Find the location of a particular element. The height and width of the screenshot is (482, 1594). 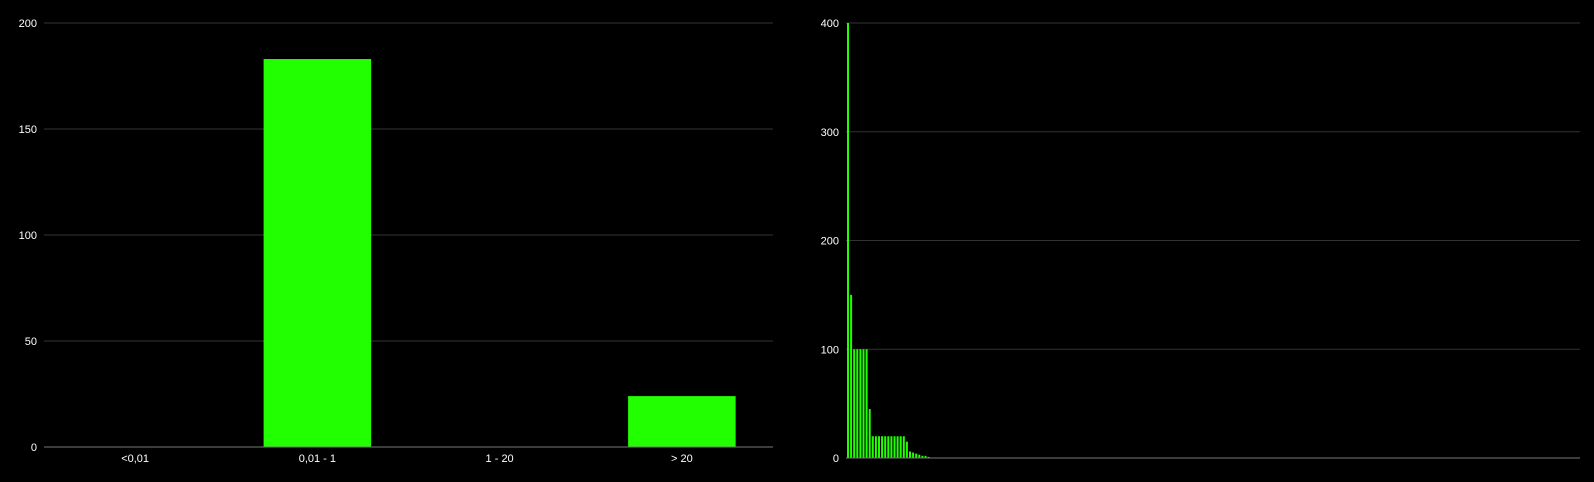

x-tick-label: 0,01 - 1 is located at coordinates (317, 459).